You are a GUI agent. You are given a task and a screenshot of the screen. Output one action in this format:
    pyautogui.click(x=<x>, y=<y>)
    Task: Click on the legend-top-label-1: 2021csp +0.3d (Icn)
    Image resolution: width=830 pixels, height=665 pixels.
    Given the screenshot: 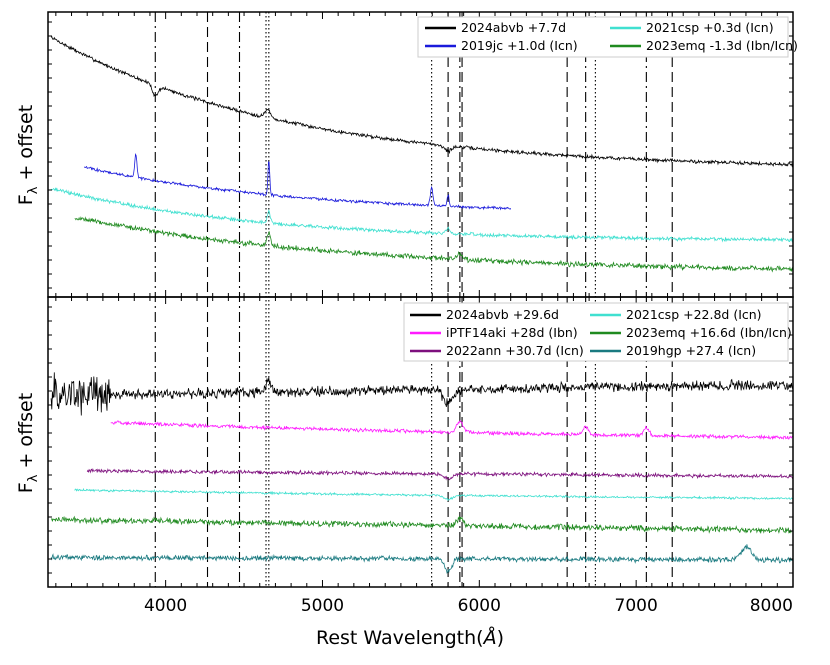 What is the action you would take?
    pyautogui.click(x=710, y=27)
    